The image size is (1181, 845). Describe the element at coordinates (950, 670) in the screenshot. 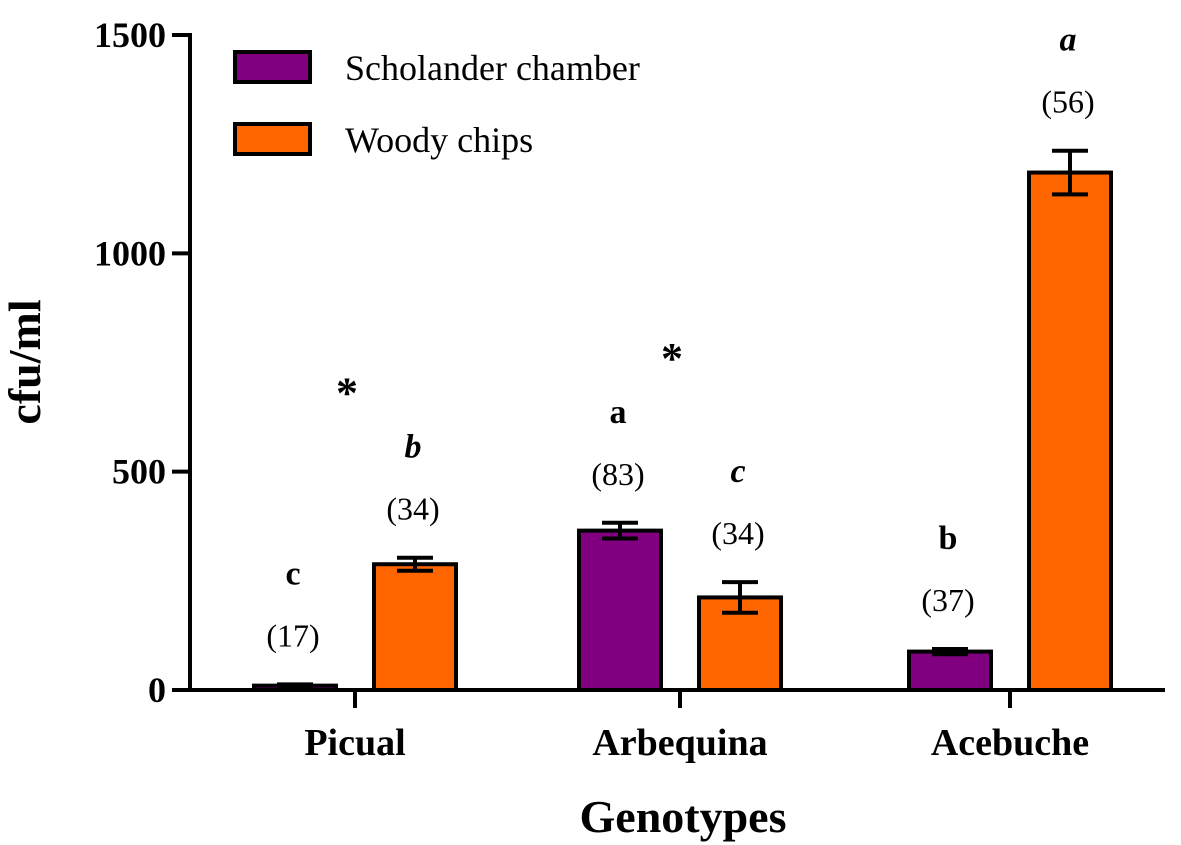

I see `bar-scholander-acebuche` at that location.